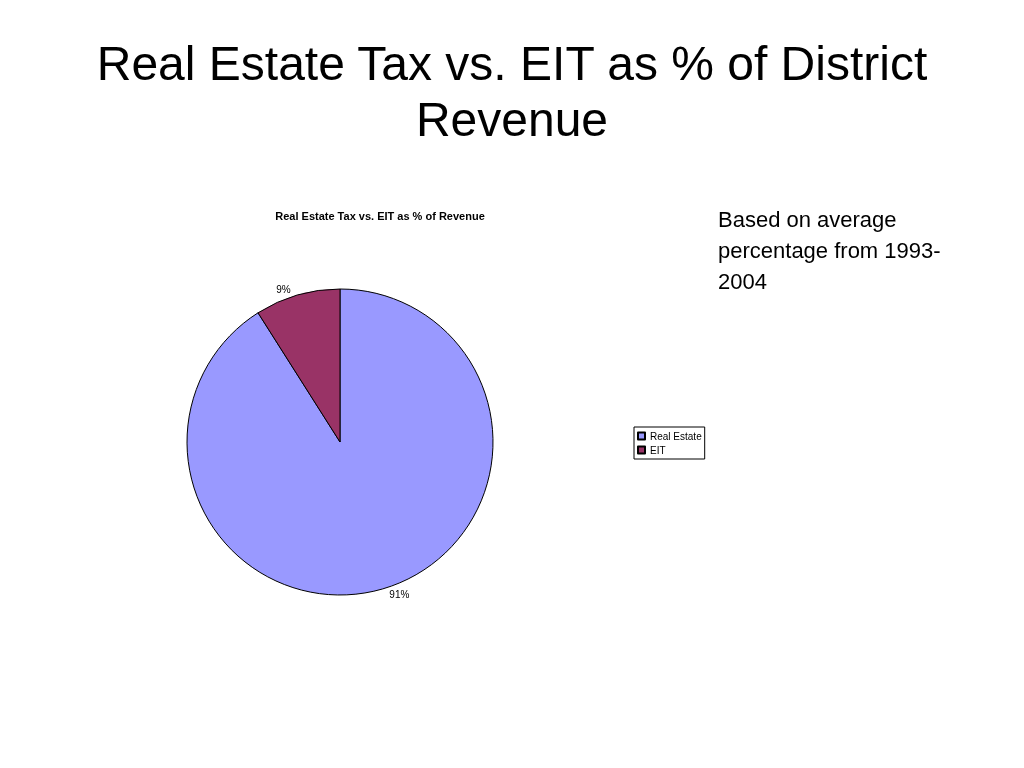 The image size is (1024, 768). I want to click on chart-title: Real Estate Tax vs. EIT as % of District Revenue, so click(512, 92).